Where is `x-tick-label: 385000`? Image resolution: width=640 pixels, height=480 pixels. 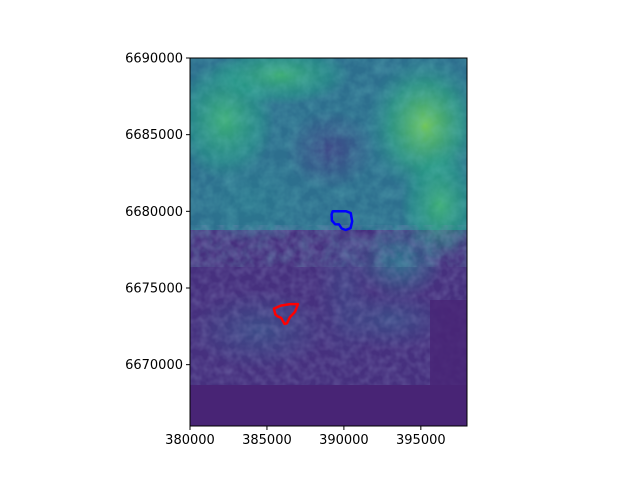
x-tick-label: 385000 is located at coordinates (267, 440).